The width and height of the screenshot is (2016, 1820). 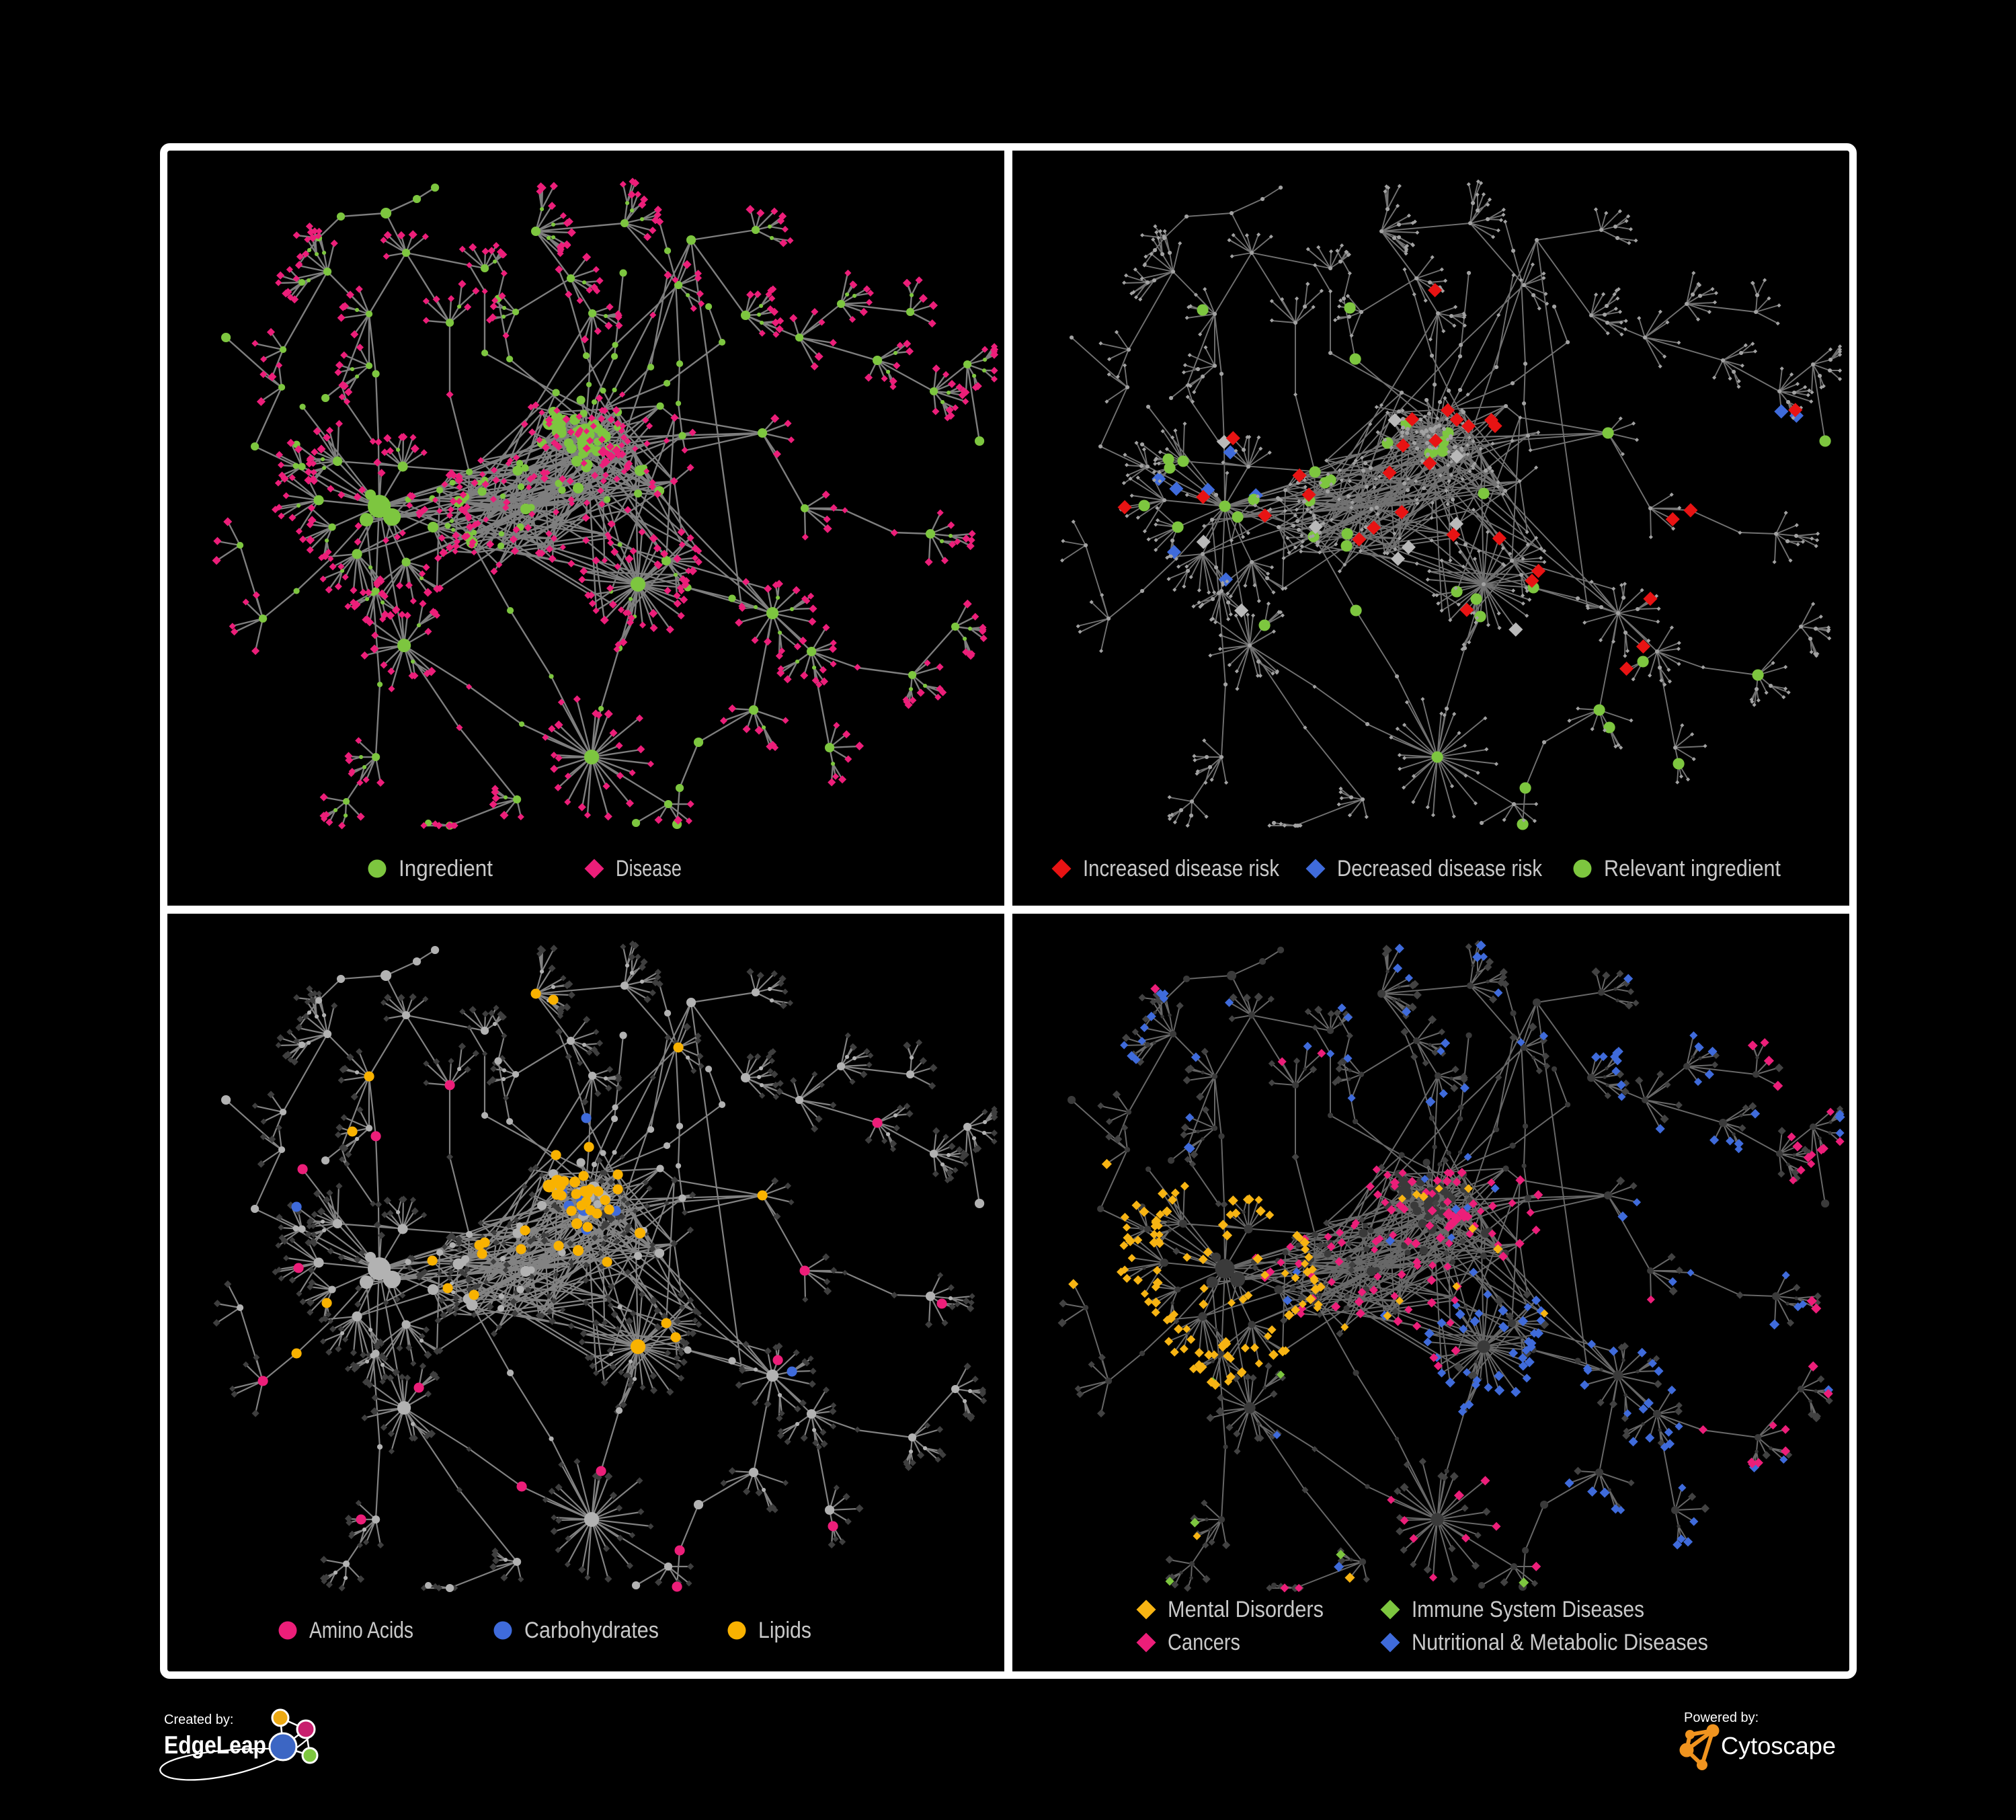 I want to click on svg-text: Relevant ingredient, so click(x=1692, y=868).